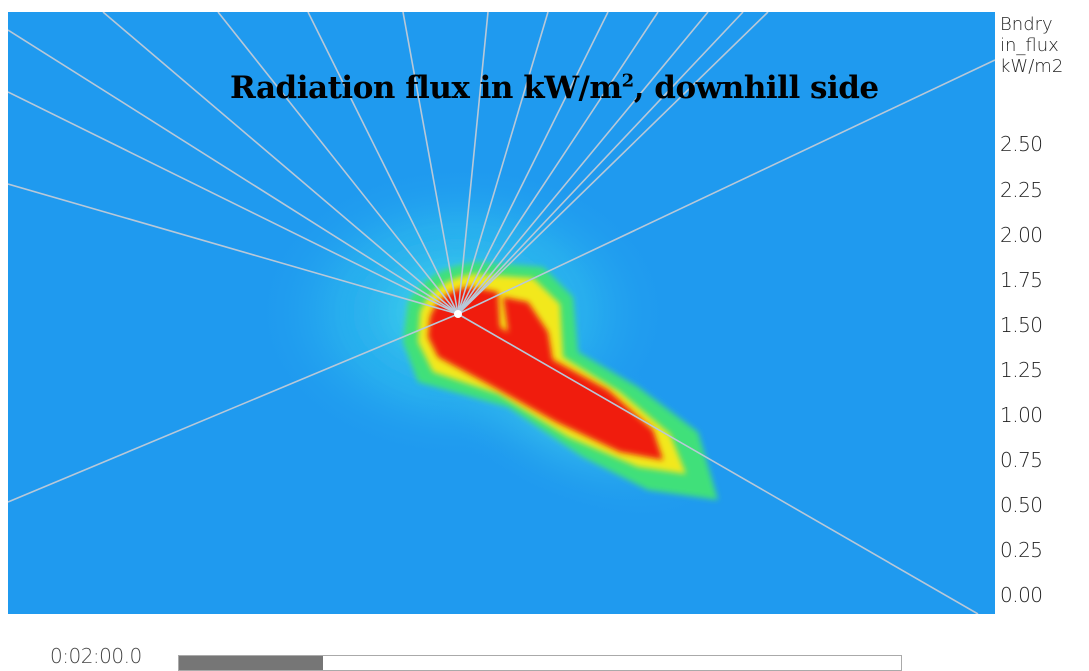  I want to click on legend-tick: 0.75, so click(1021, 460).